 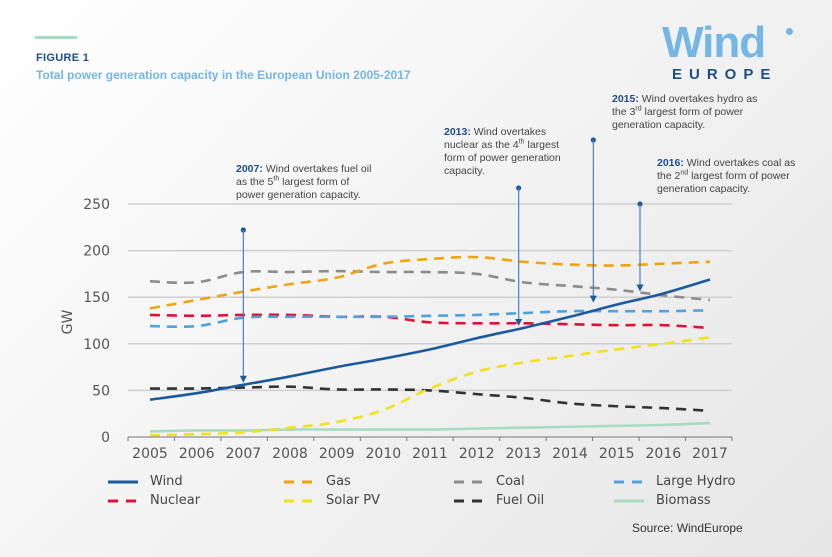 I want to click on legend-label: Fuel Oil, so click(x=520, y=500).